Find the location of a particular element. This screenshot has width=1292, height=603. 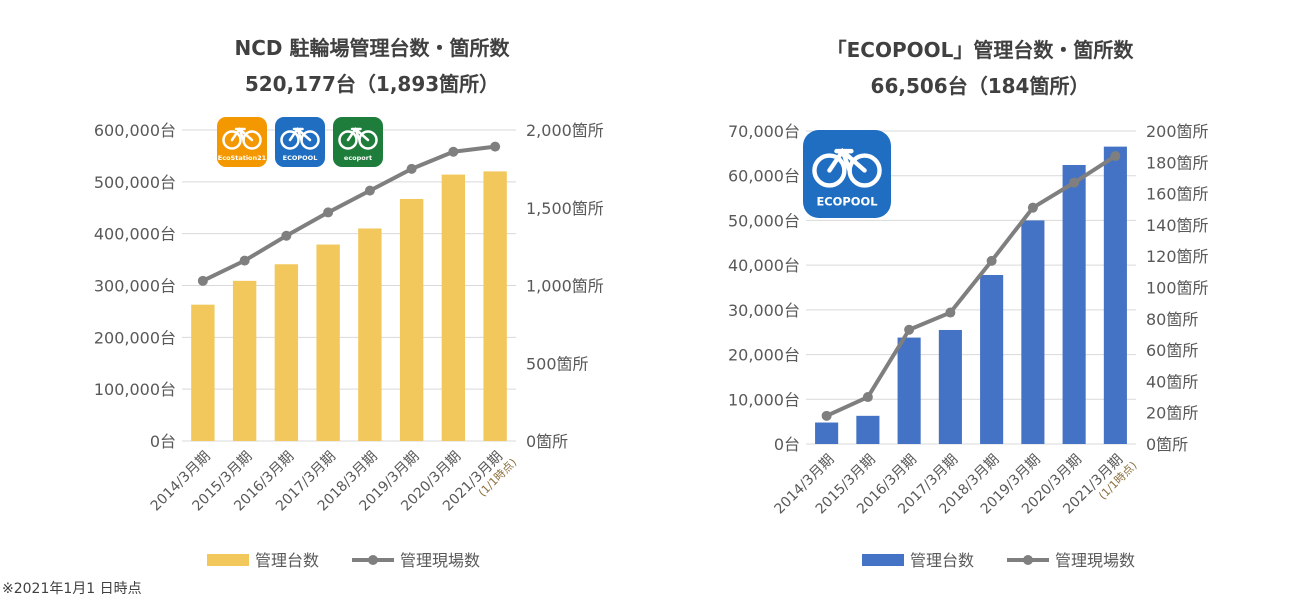

right-tick-label: 2,000箇所 is located at coordinates (565, 130).